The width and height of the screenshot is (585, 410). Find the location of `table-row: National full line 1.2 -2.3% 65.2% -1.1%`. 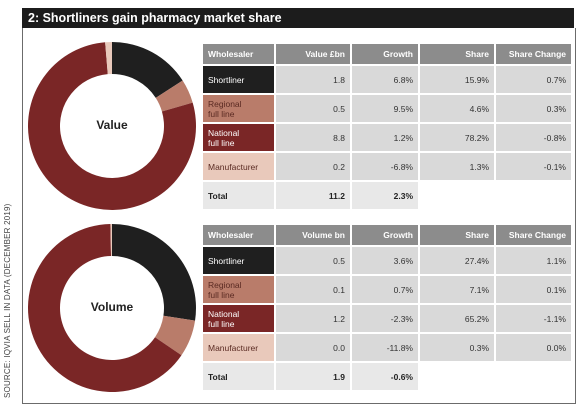

table-row: National full line 1.2 -2.3% 65.2% -1.1% is located at coordinates (387, 318).